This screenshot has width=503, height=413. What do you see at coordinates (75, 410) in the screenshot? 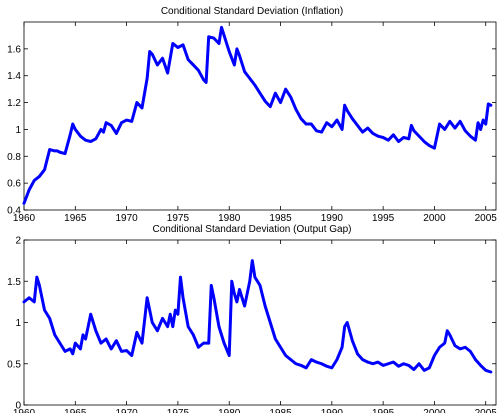
I see `output-gap-x-tick-label: 1965` at bounding box center [75, 410].